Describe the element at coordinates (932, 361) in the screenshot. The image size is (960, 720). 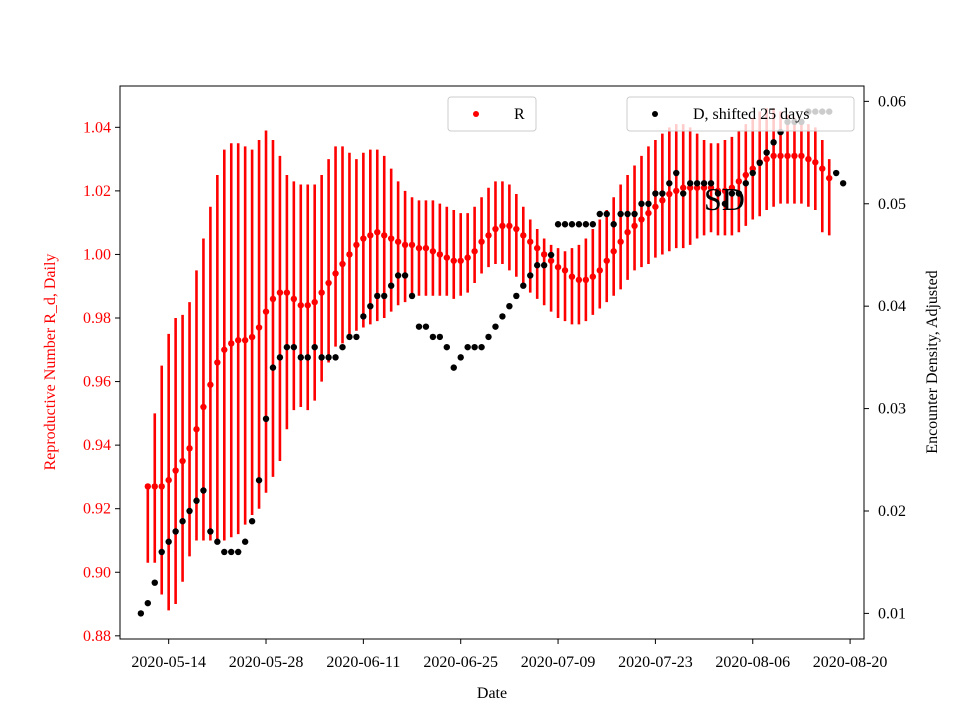
I see `y-right-axis-label: Encounter Density, Adjusted` at that location.